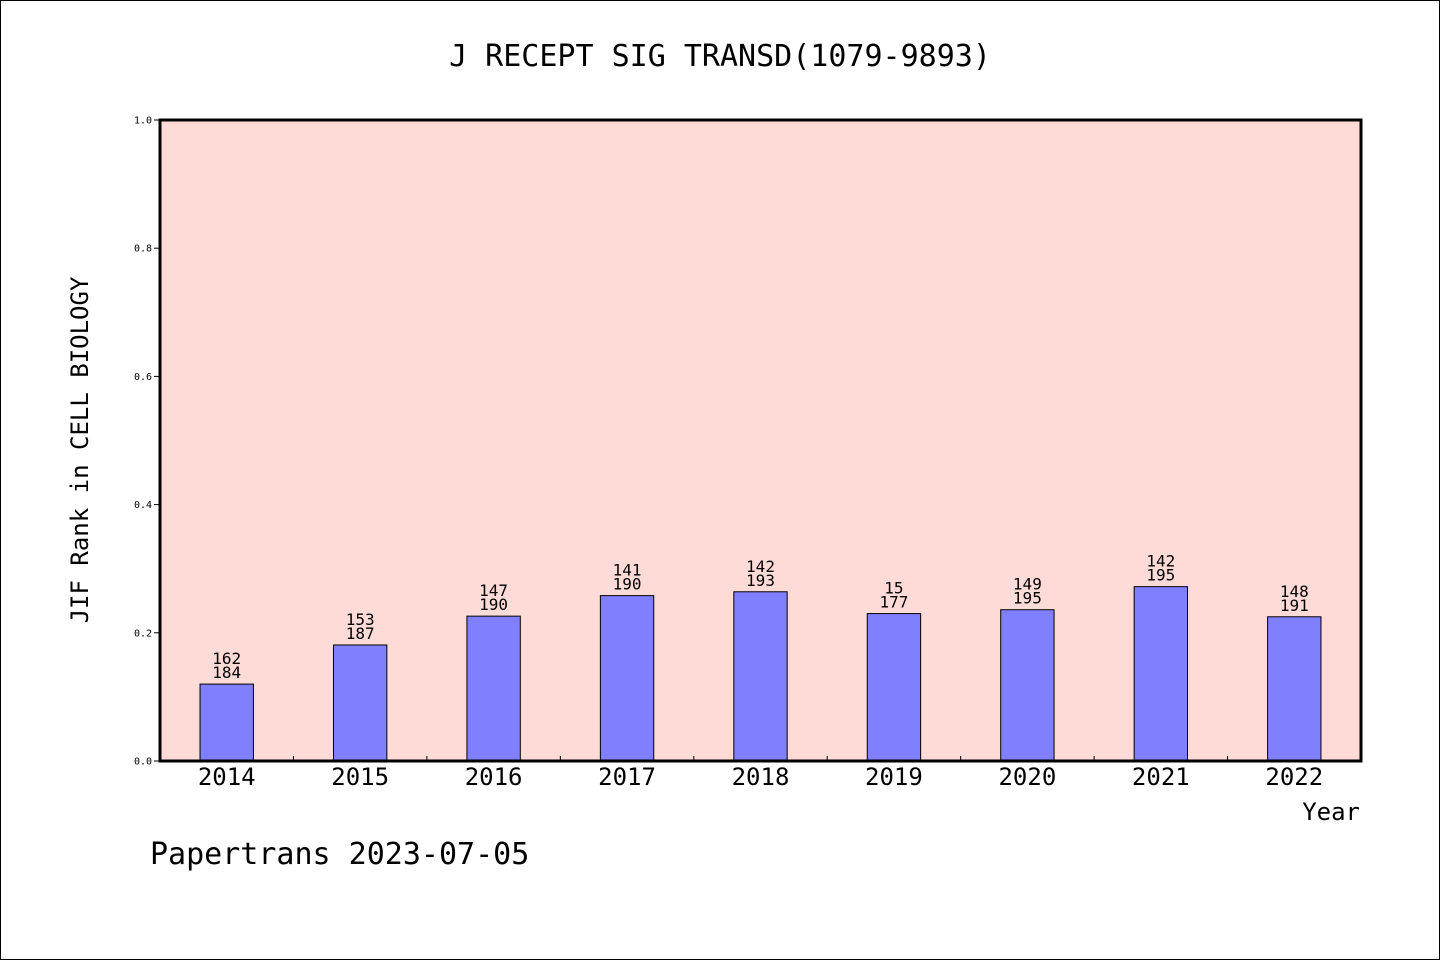 The height and width of the screenshot is (960, 1440). I want to click on y-tick-label: 1.0, so click(143, 121).